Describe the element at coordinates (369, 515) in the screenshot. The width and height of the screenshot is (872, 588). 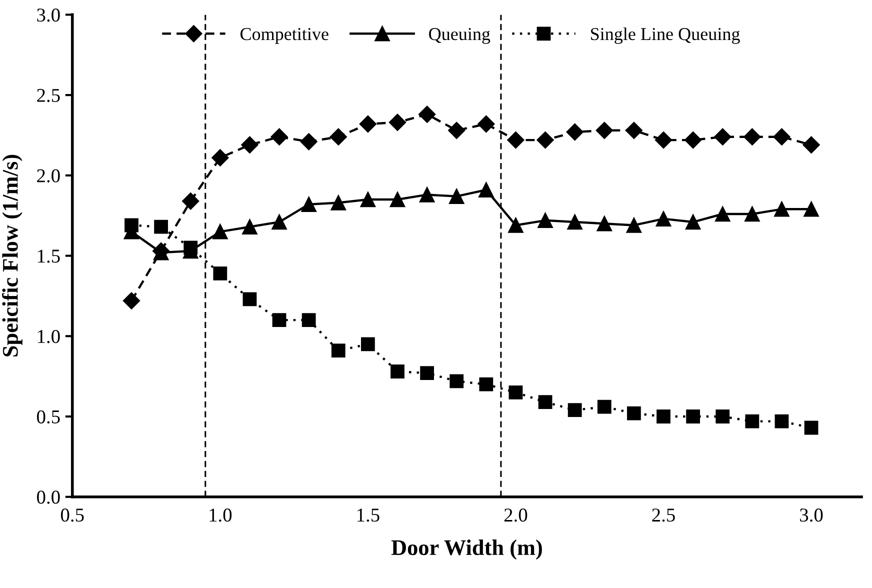
I see `x-tick-label: 1.5` at that location.